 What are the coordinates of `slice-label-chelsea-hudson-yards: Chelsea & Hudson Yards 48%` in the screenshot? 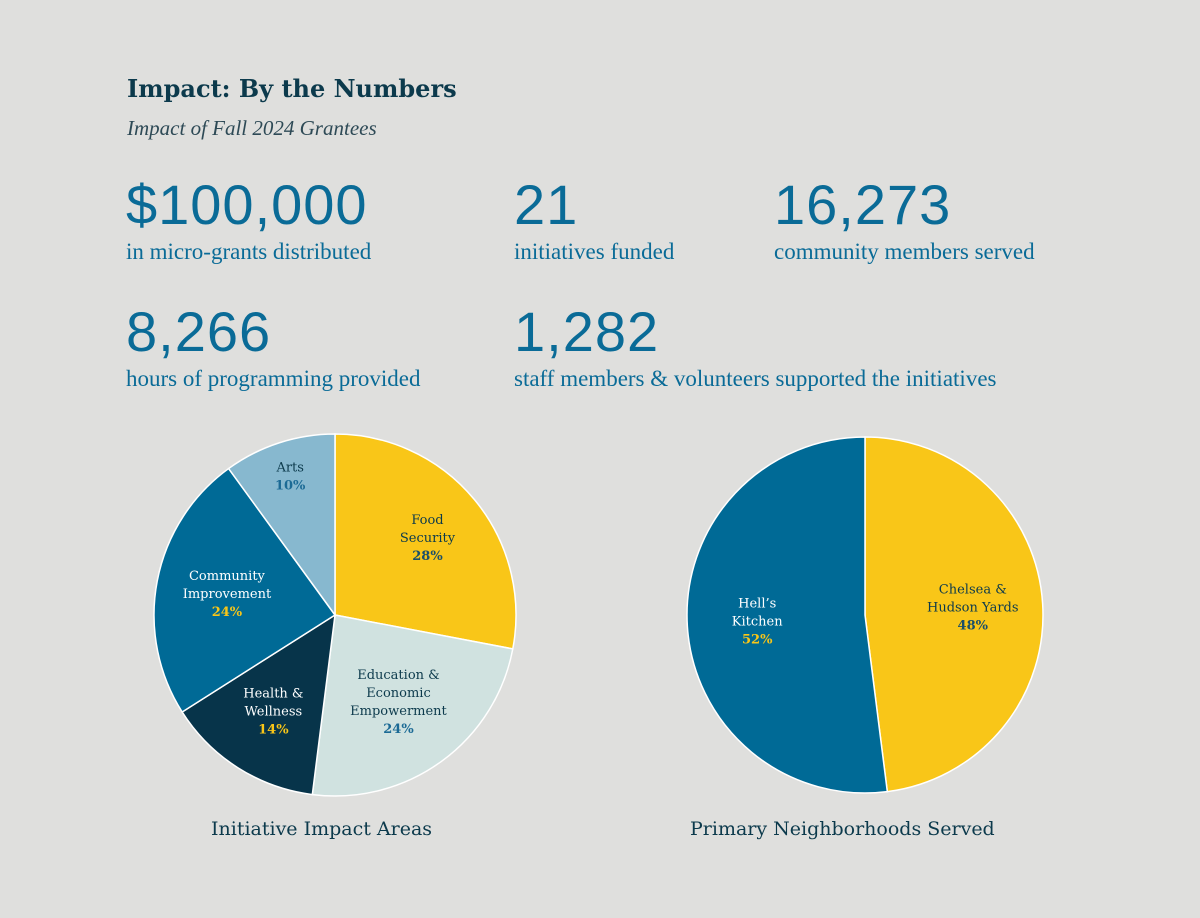 It's located at (973, 608).